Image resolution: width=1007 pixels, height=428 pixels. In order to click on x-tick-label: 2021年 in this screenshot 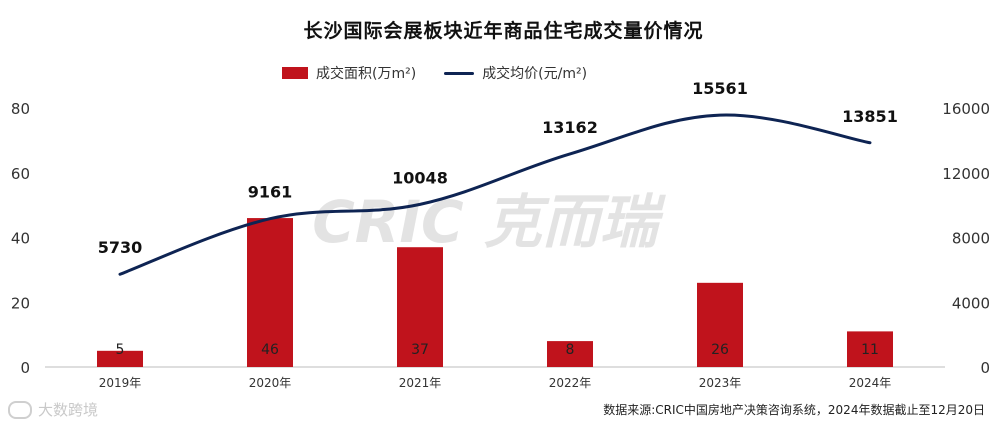, I will do `click(420, 383)`.